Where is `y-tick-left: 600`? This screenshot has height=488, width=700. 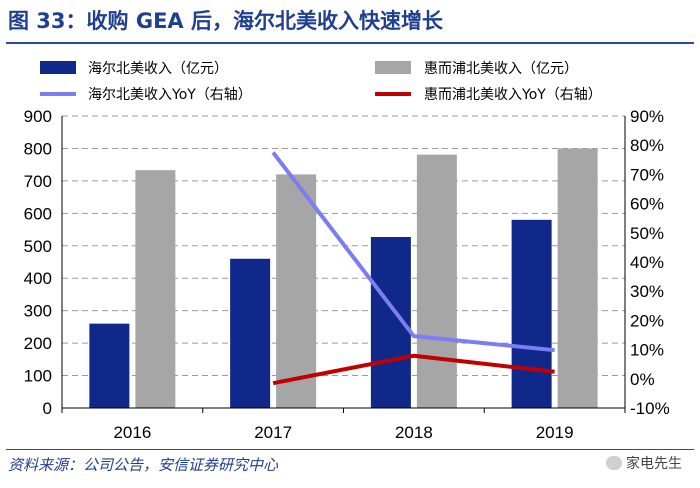 y-tick-left: 600 is located at coordinates (38, 213).